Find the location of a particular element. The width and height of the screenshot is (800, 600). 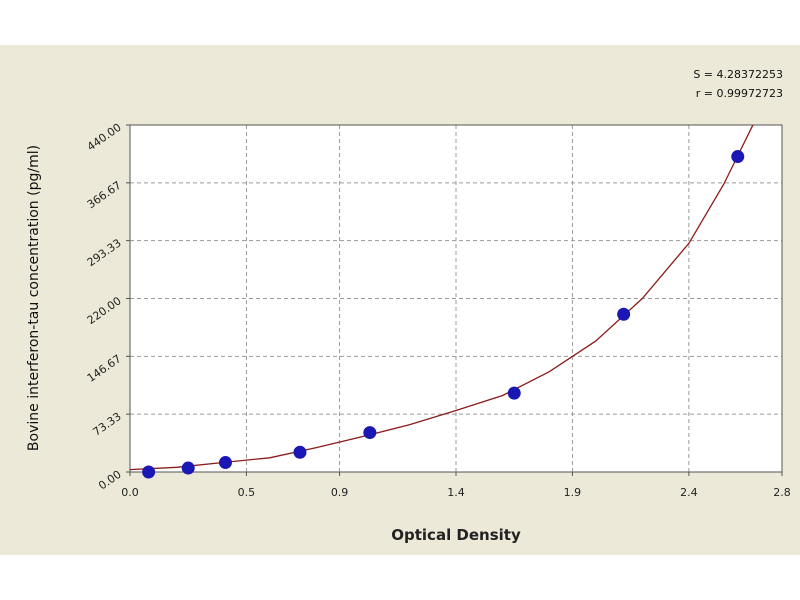

y-tick-label: 146.67 is located at coordinates (104, 368).